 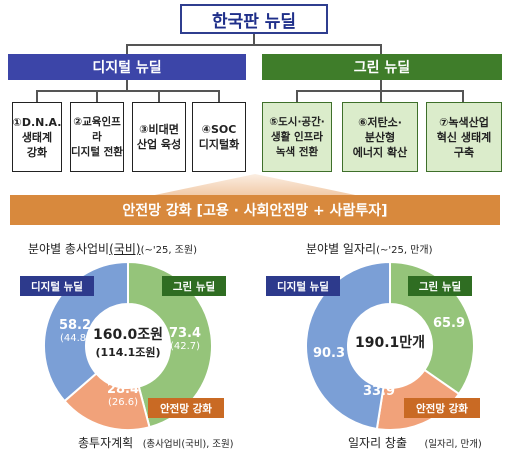 What do you see at coordinates (303, 286) in the screenshot?
I see `right-label-digital: 디지털 뉴딜` at bounding box center [303, 286].